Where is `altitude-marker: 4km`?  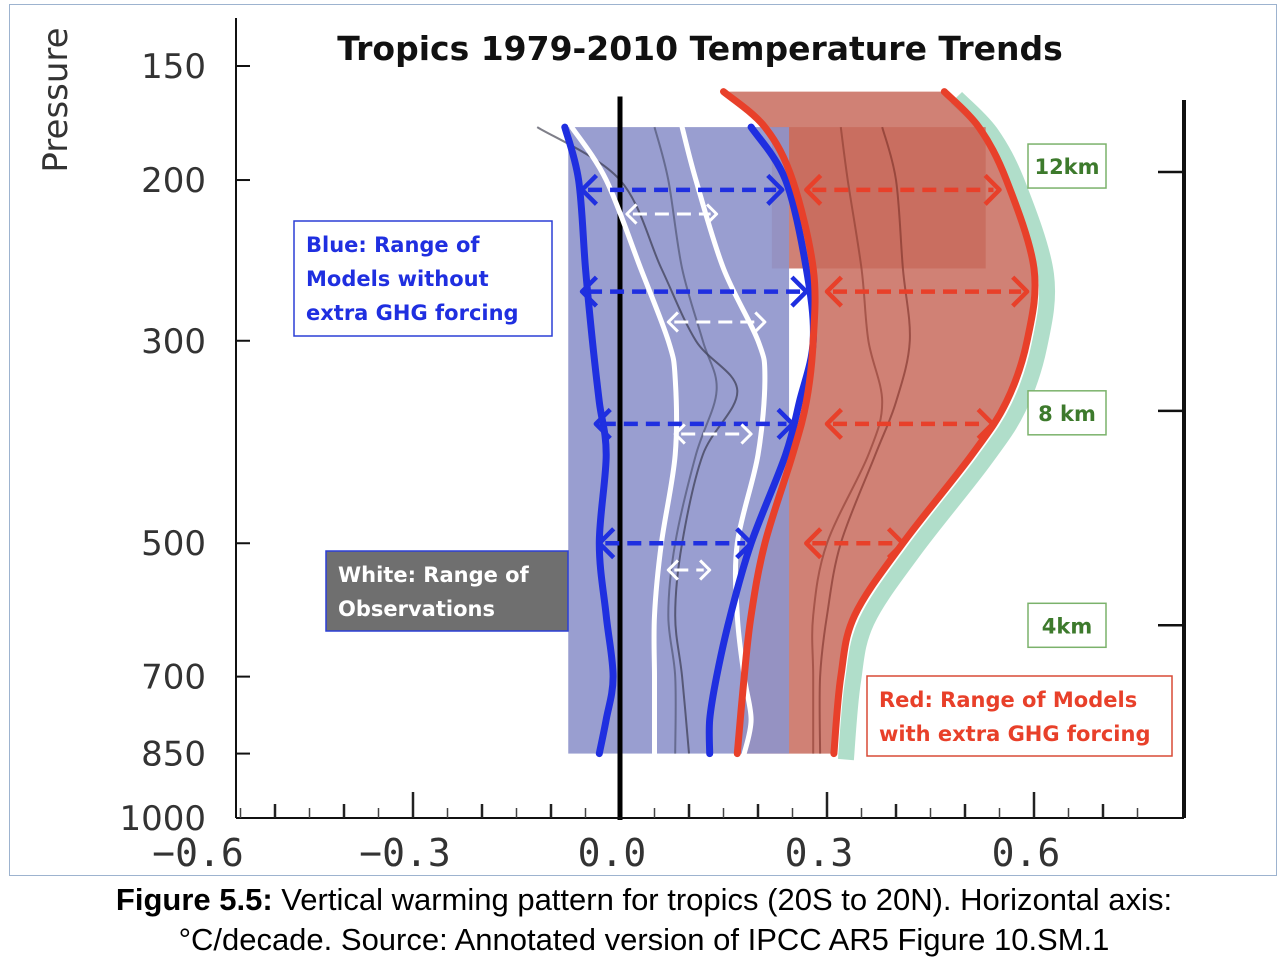
altitude-marker: 4km is located at coordinates (1105, 625).